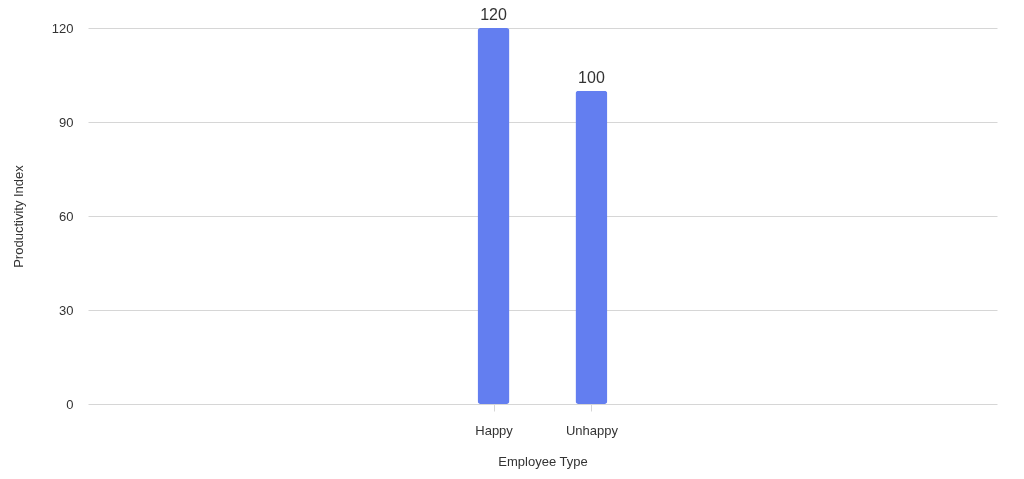  I want to click on y-tick-label: 30, so click(66, 310).